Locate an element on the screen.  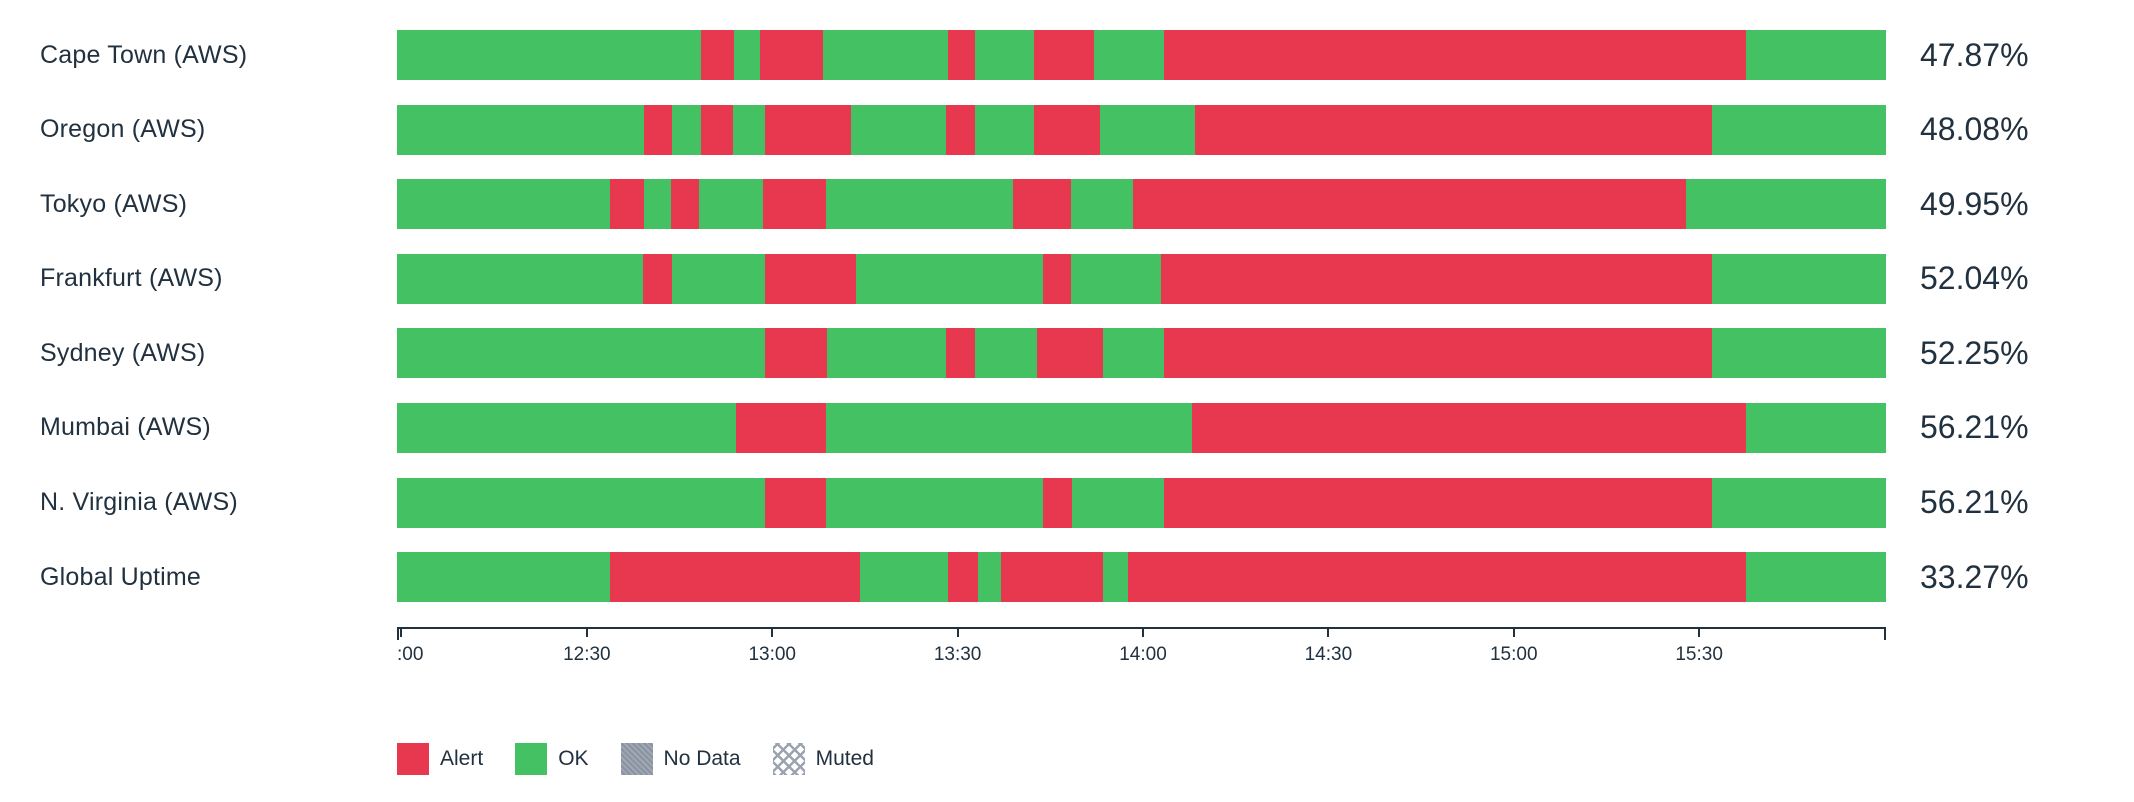
row-label: Frankfurt (AWS) is located at coordinates (131, 278).